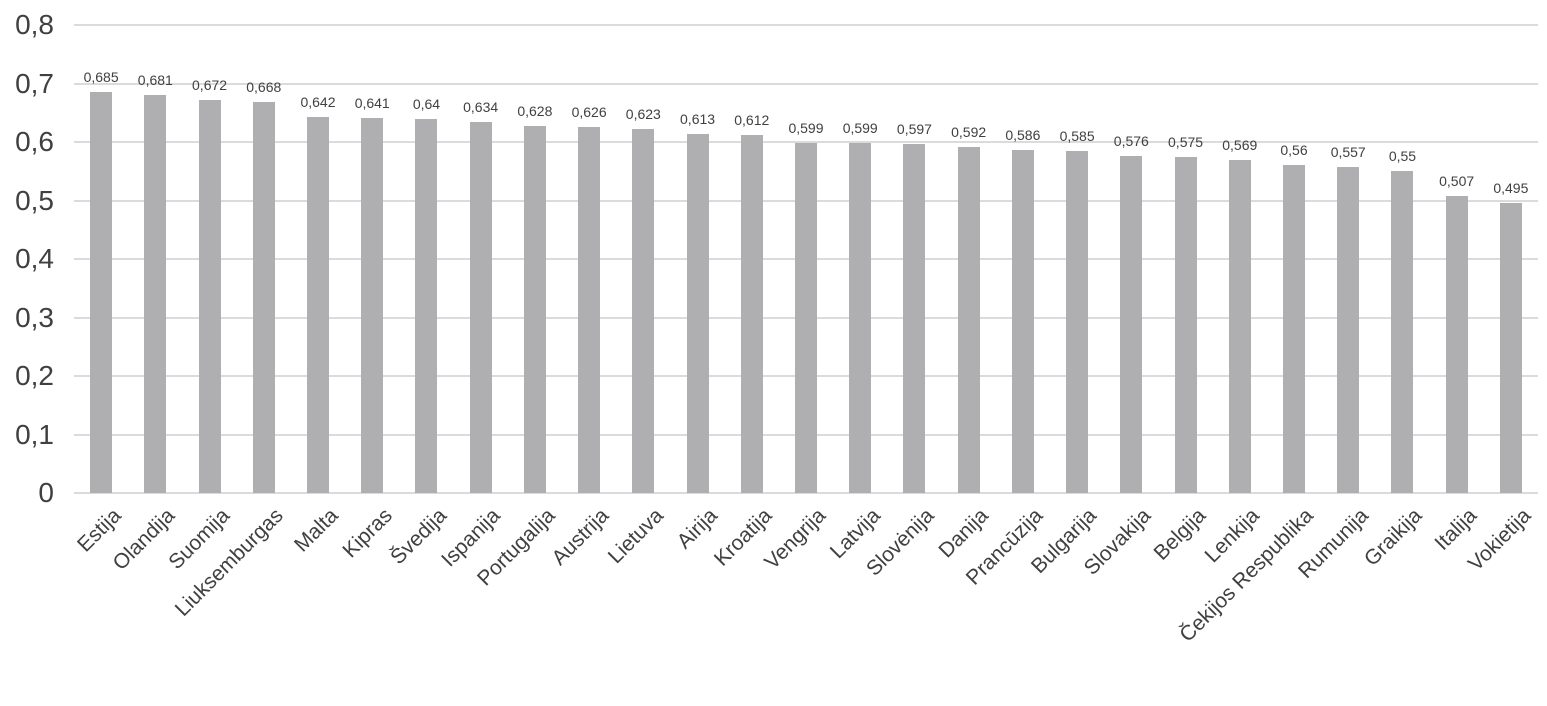 This screenshot has height=706, width=1547. What do you see at coordinates (264, 87) in the screenshot?
I see `bar-value-label: 0,668` at bounding box center [264, 87].